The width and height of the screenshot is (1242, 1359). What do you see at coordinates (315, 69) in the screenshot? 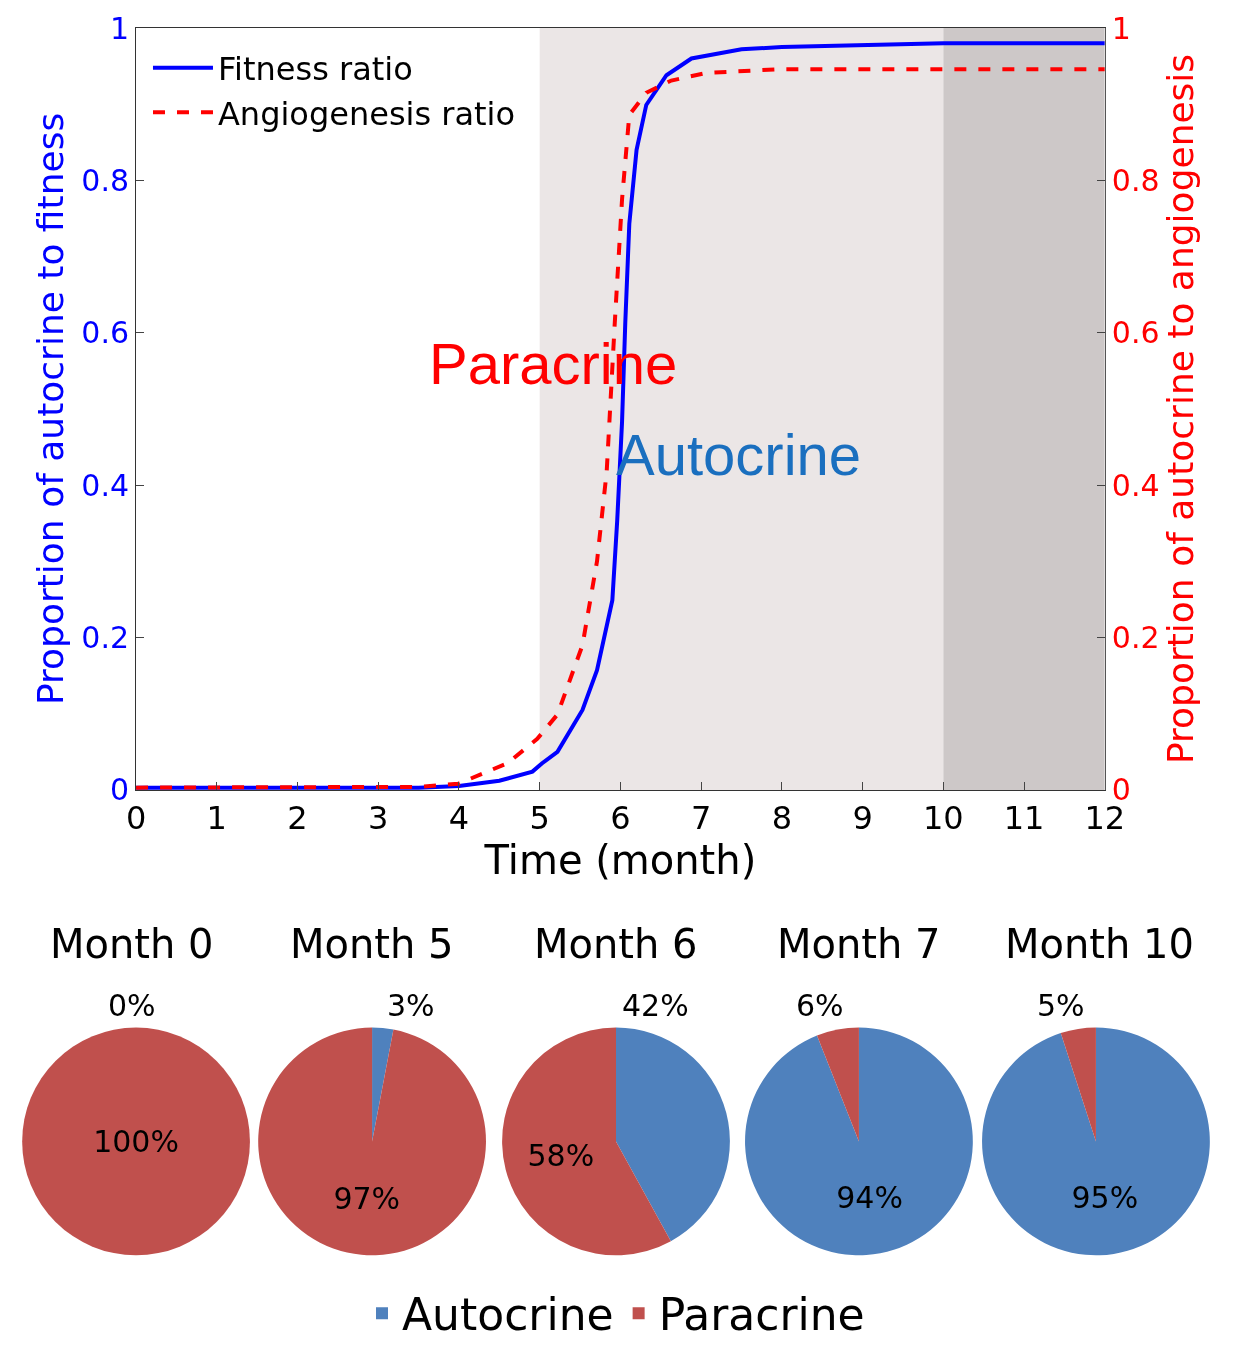
I see `legend-label: Fitness ratio` at bounding box center [315, 69].